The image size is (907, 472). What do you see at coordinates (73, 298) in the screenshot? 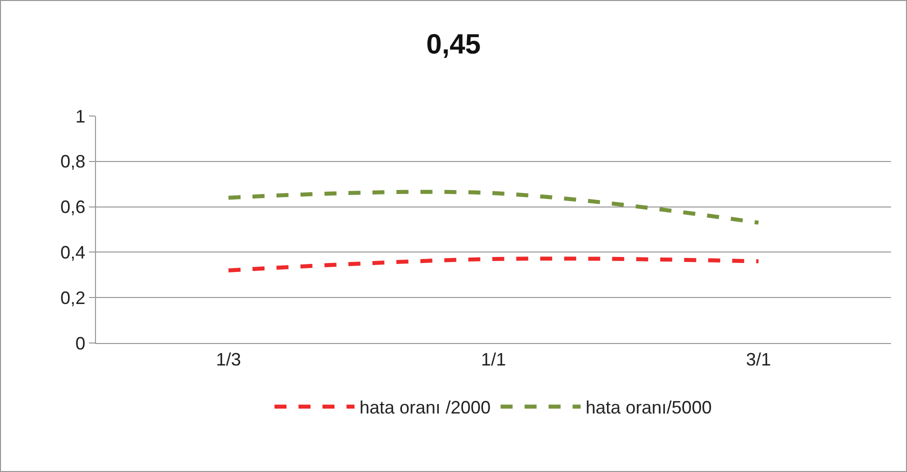
I see `y-tick-label: 0,2` at bounding box center [73, 298].